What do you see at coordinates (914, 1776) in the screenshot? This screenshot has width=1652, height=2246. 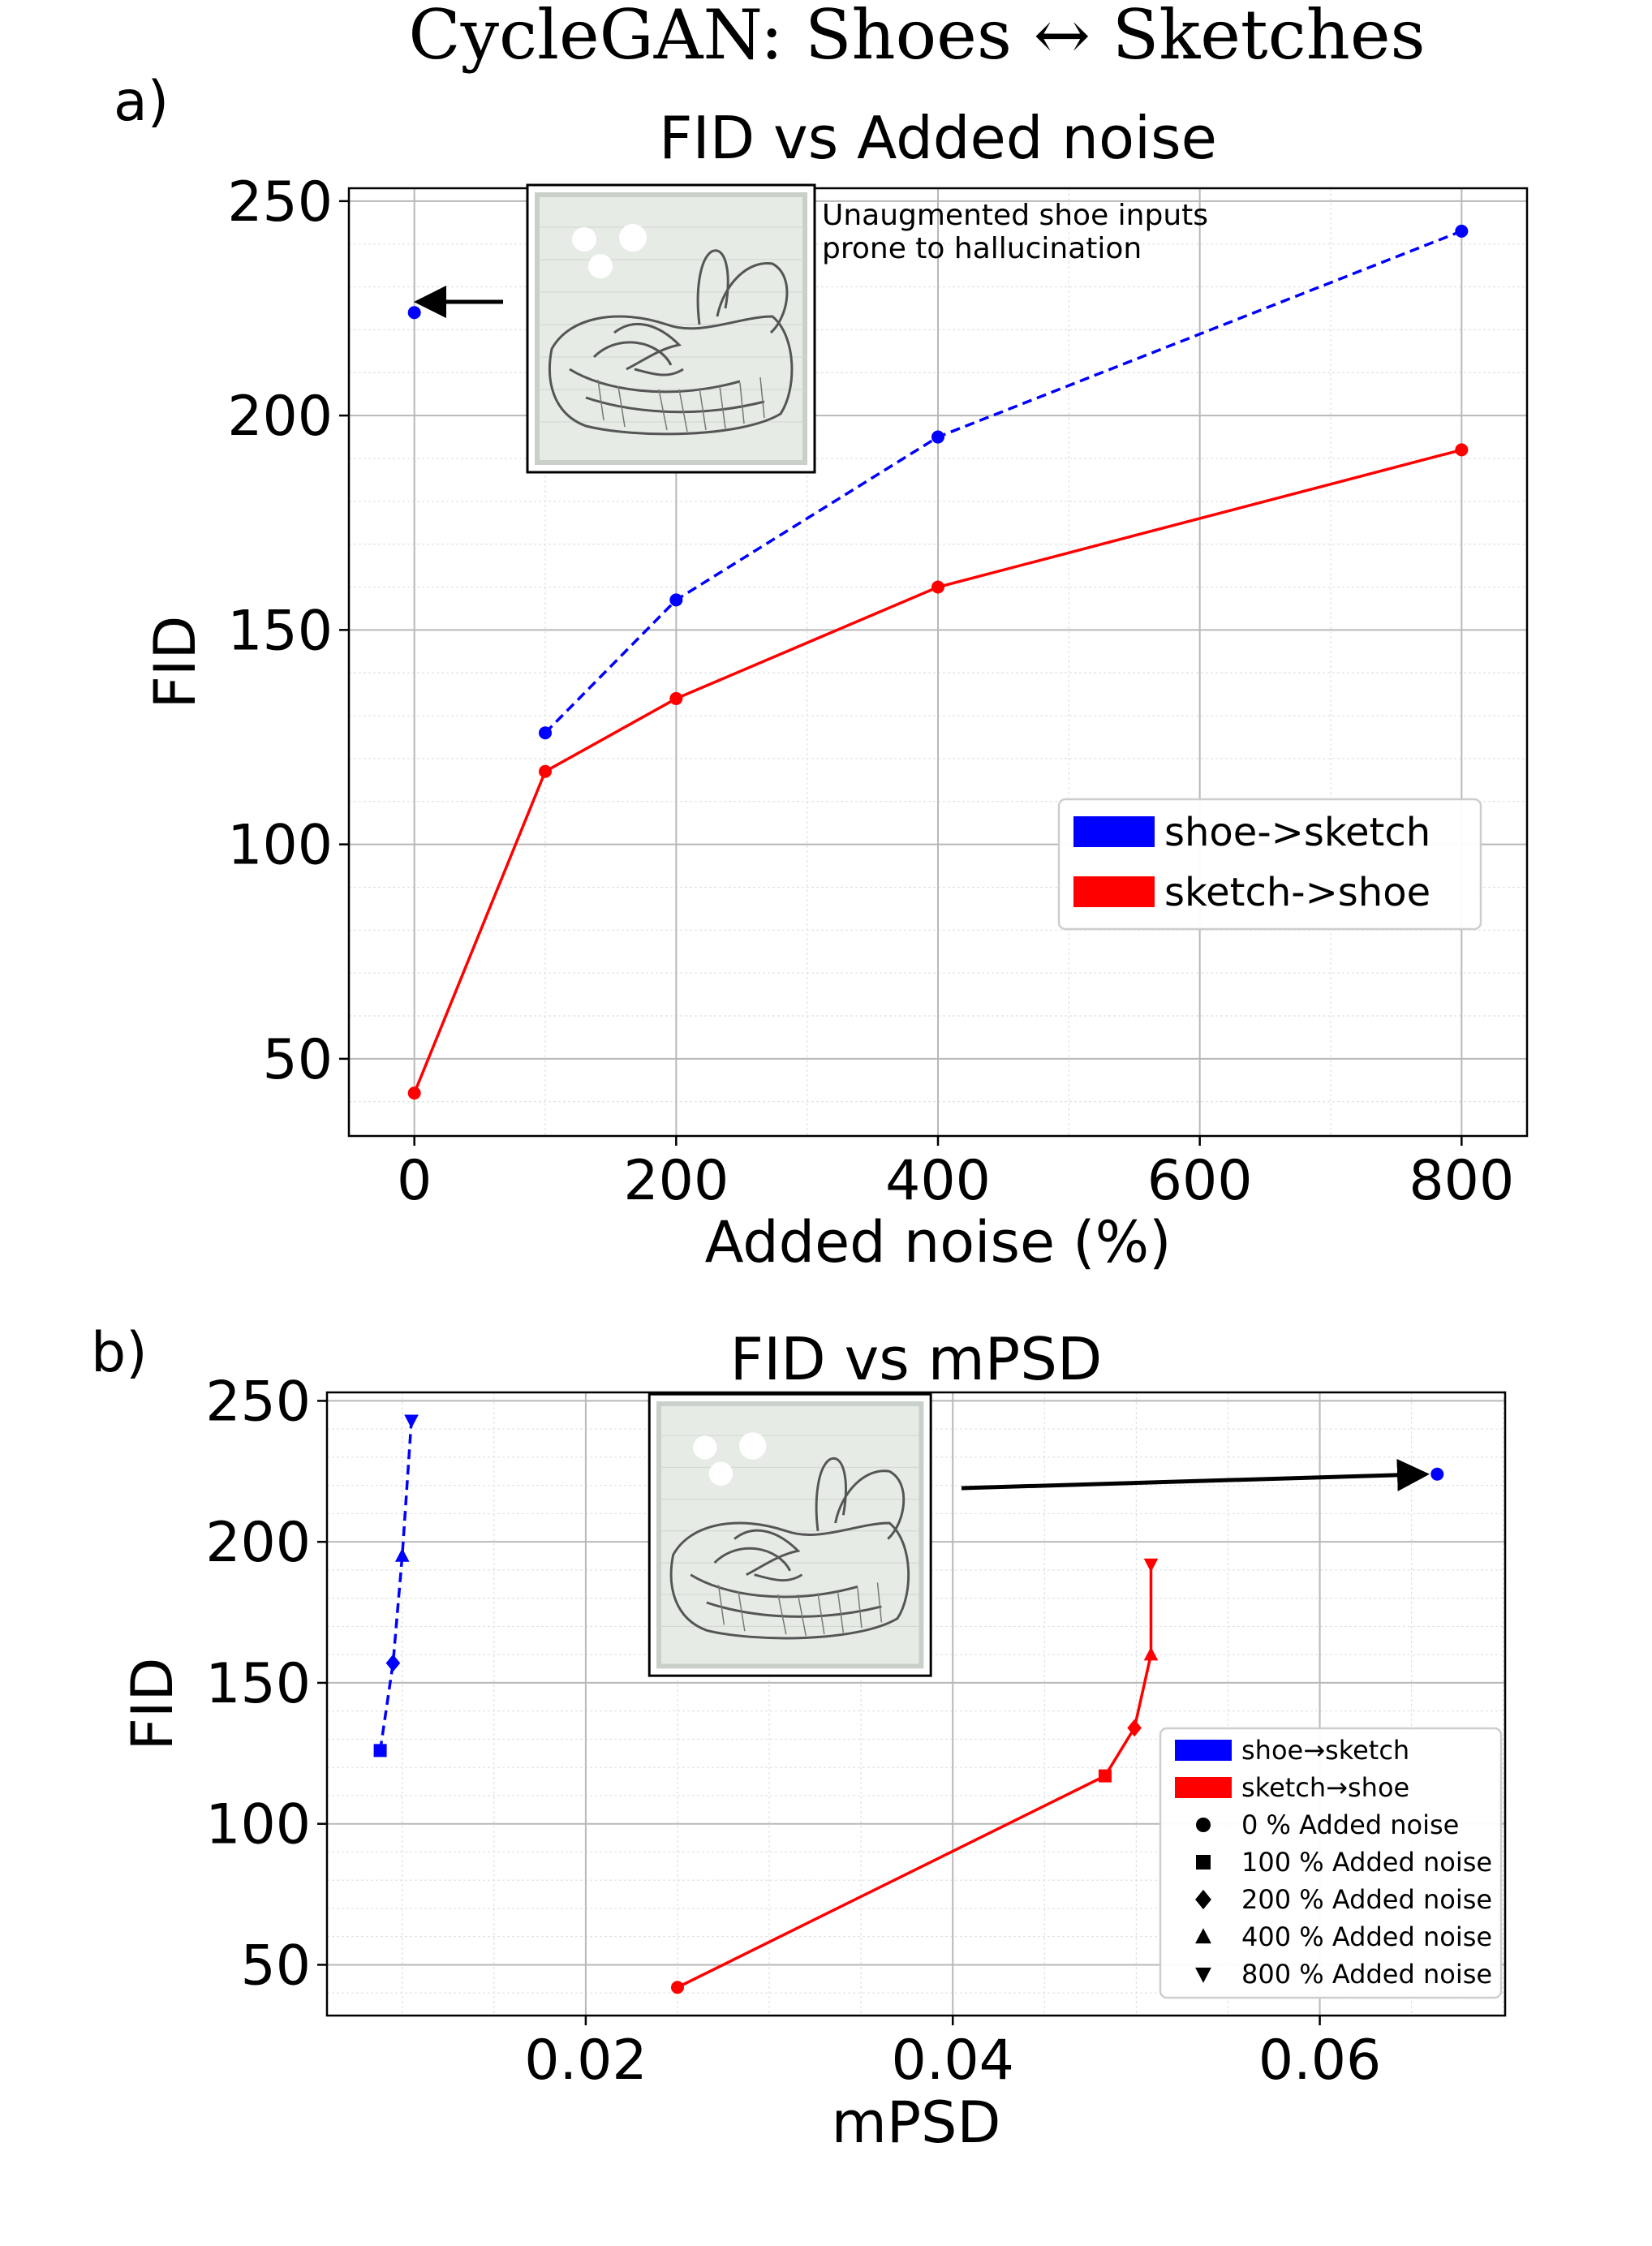 I see `series-sketch→shoe` at bounding box center [914, 1776].